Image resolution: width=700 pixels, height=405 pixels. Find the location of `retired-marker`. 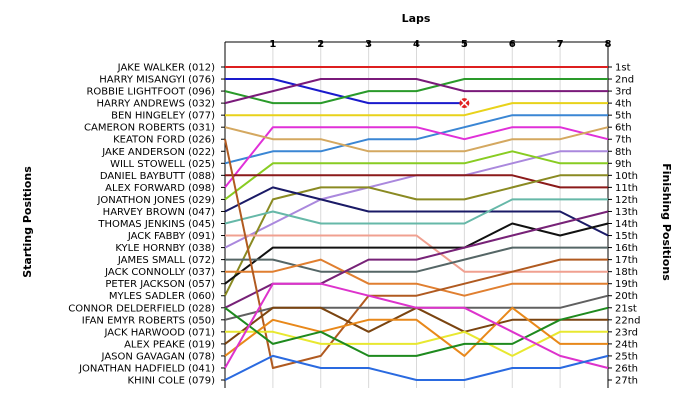

retired-marker is located at coordinates (464, 103).